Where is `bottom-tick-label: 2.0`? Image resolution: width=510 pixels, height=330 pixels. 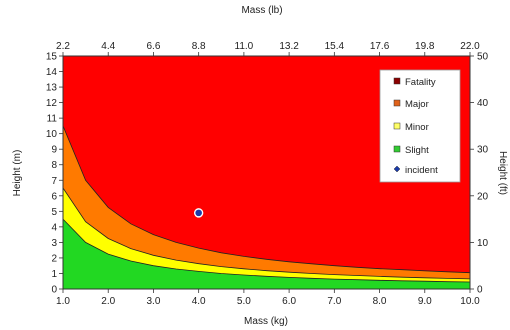 bottom-tick-label: 2.0 is located at coordinates (108, 301).